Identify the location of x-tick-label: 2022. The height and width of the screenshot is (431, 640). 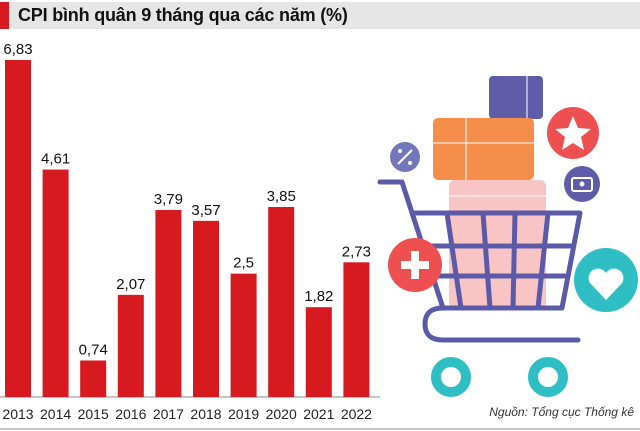
(356, 414).